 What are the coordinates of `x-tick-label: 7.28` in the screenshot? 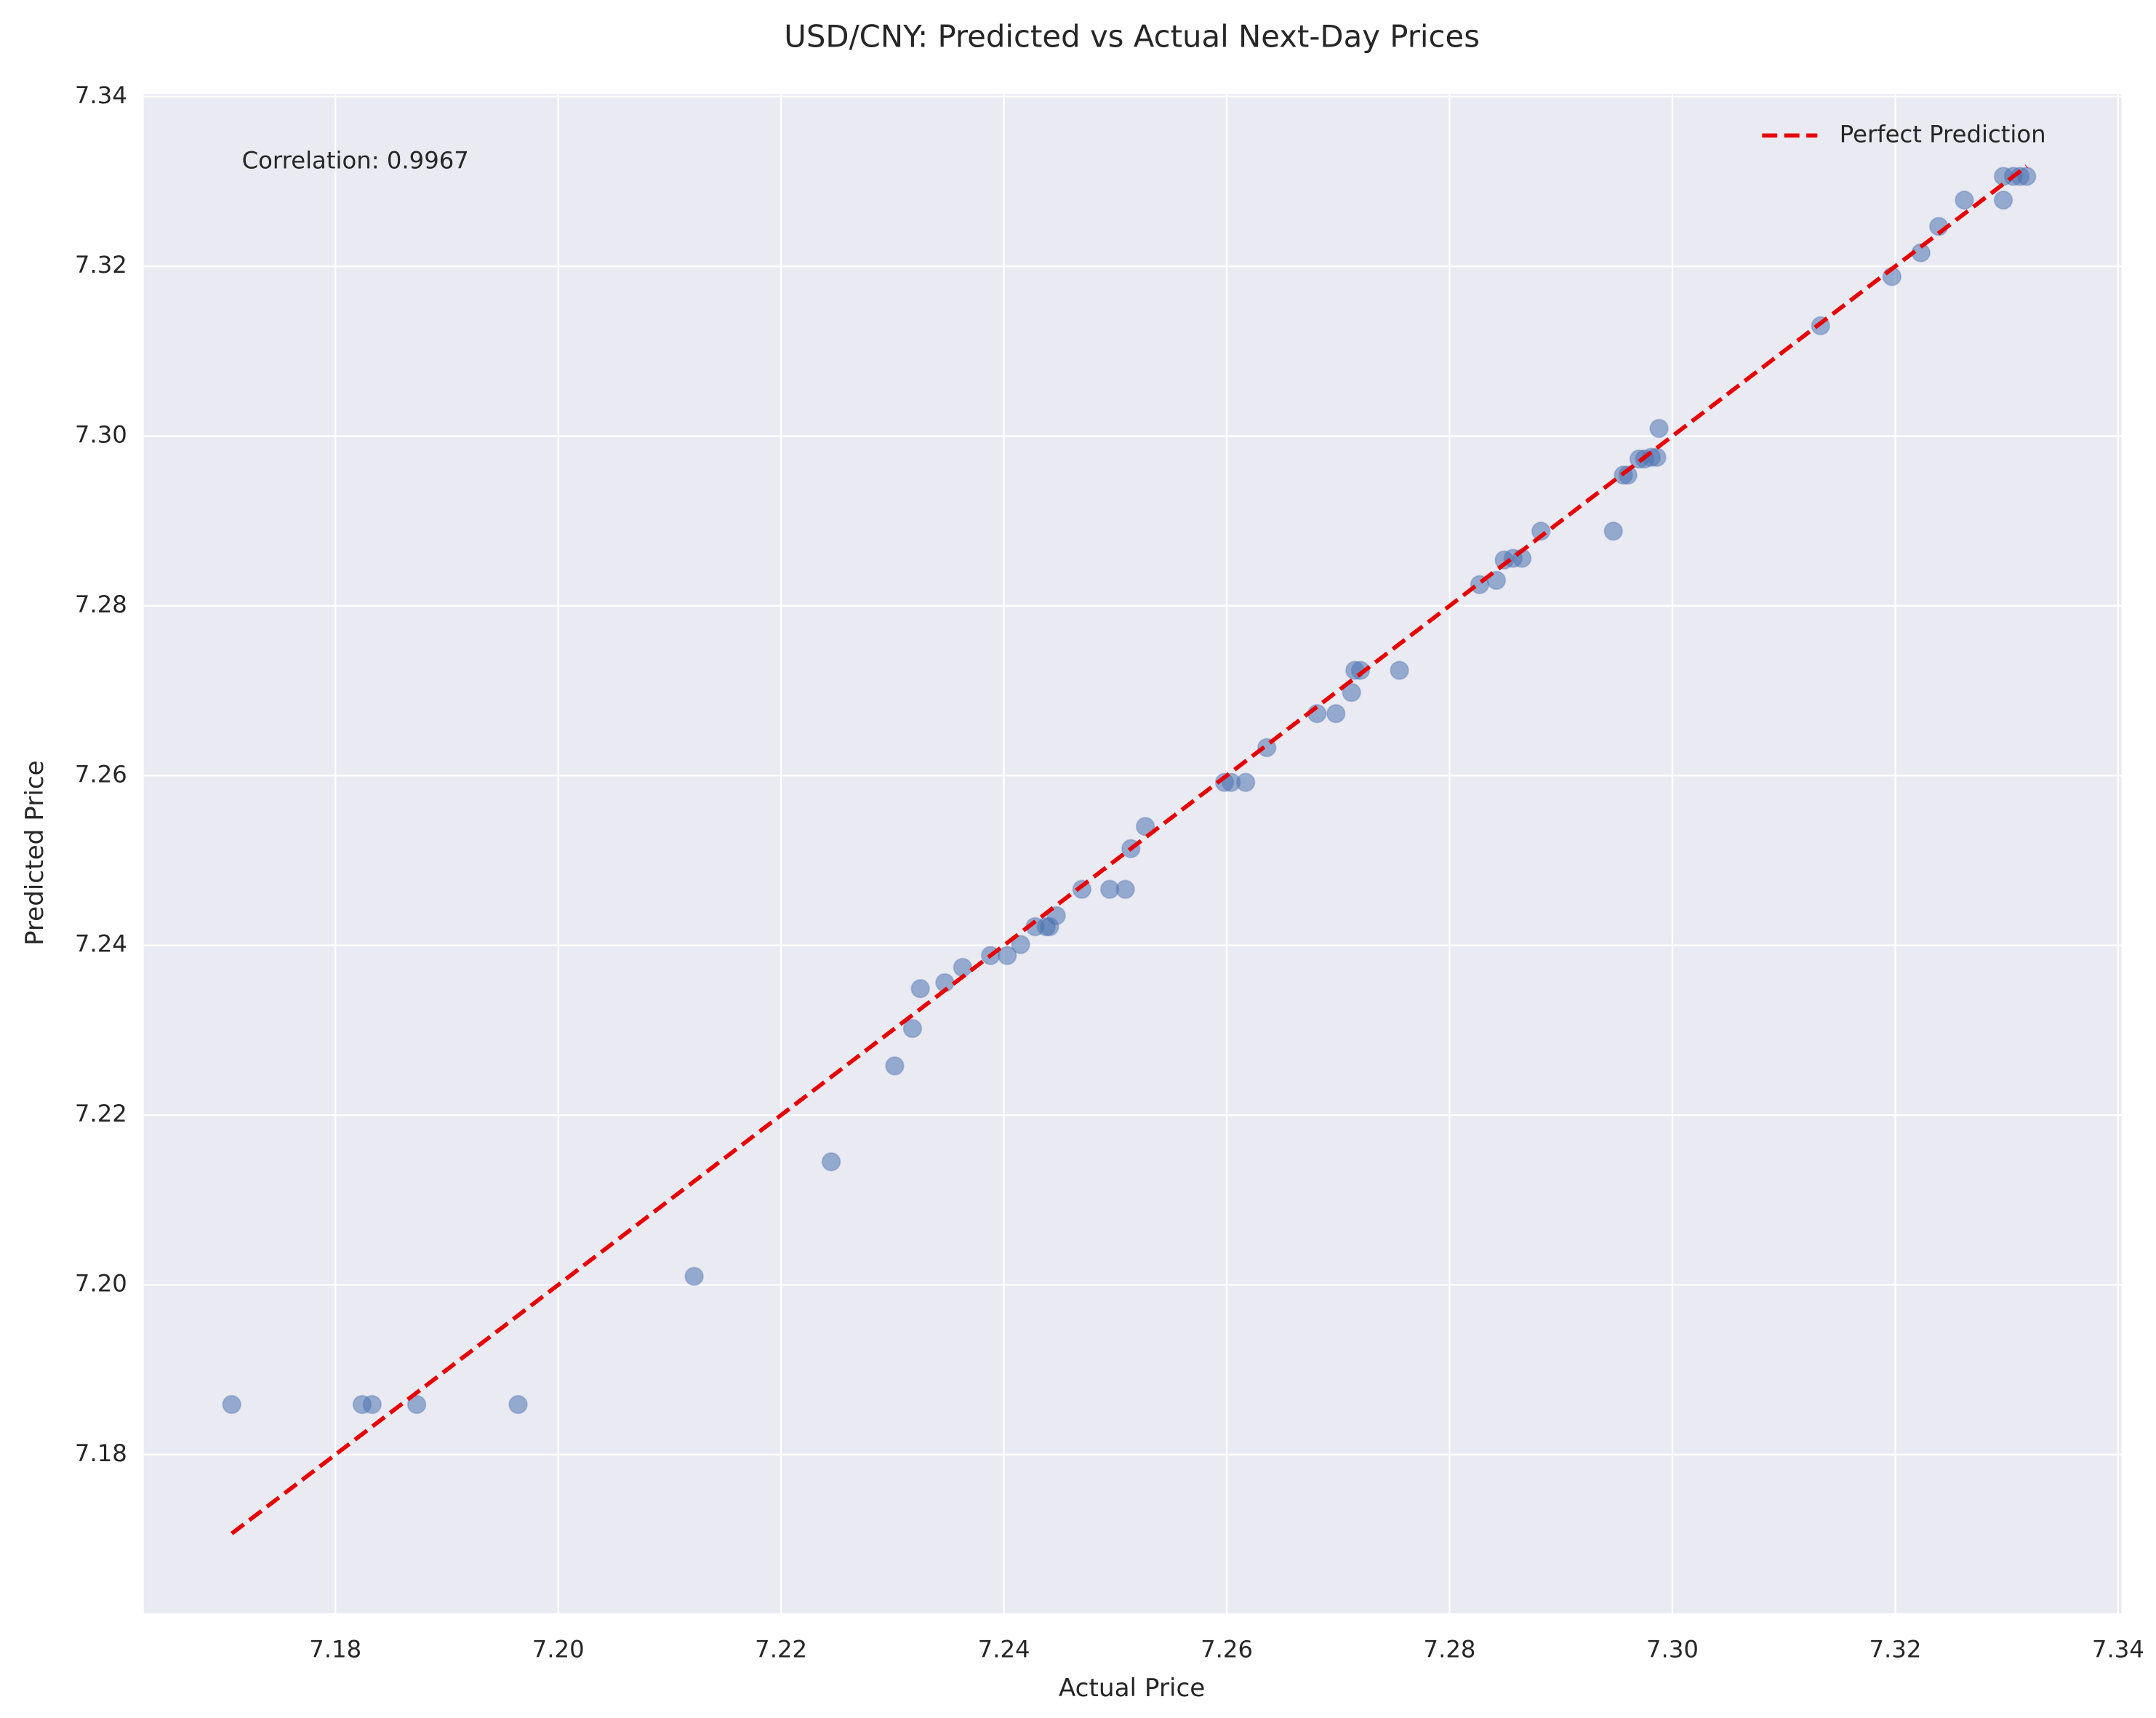 It's located at (1450, 1649).